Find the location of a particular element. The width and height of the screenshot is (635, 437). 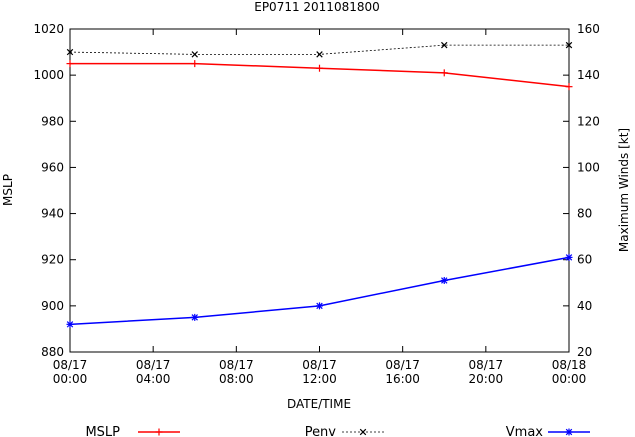

legend-label: Vmax is located at coordinates (525, 431).